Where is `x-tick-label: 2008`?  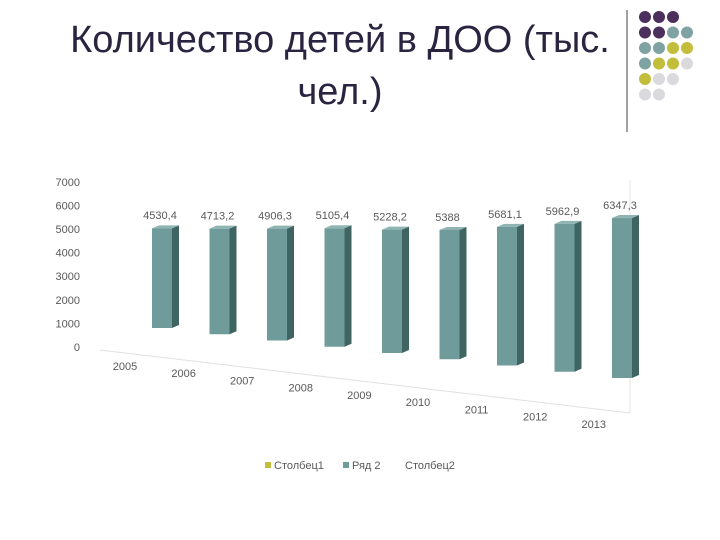 x-tick-label: 2008 is located at coordinates (301, 389).